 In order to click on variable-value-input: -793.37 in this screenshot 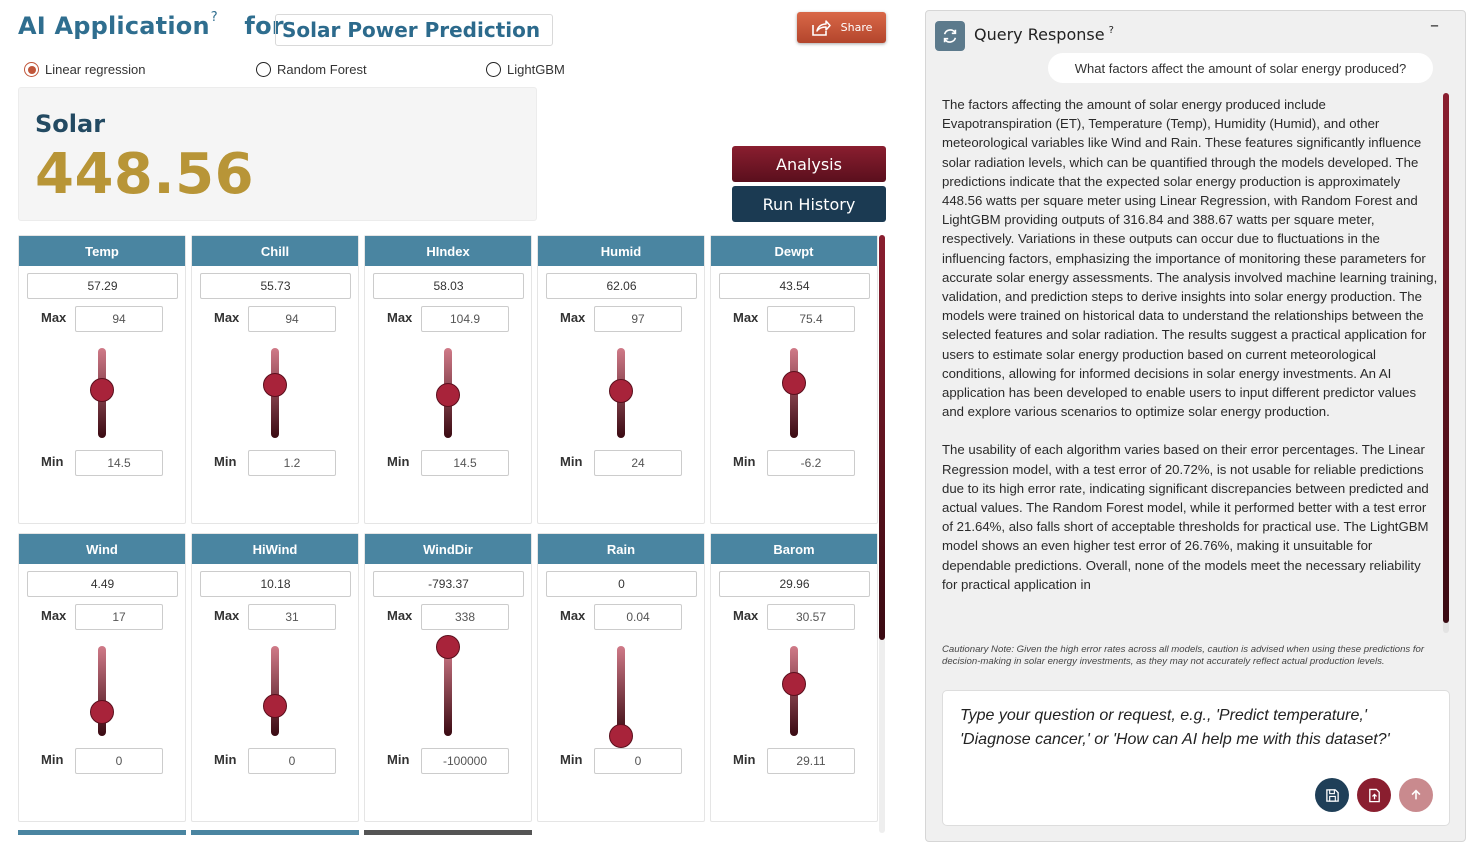, I will do `click(448, 584)`.